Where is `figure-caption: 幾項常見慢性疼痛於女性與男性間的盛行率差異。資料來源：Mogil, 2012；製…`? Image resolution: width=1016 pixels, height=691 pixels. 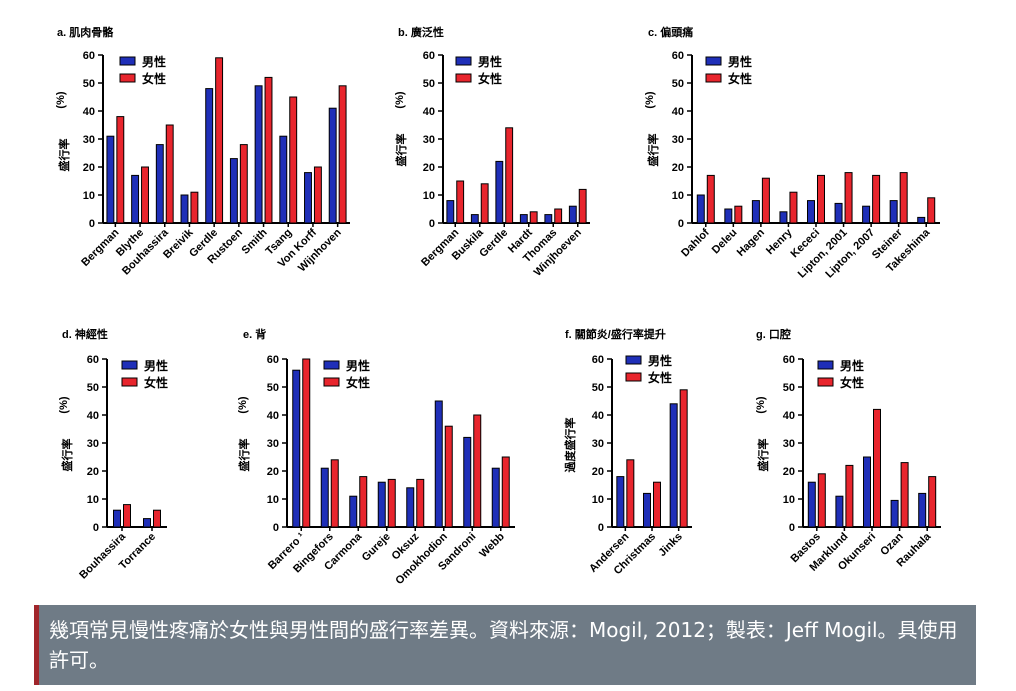 figure-caption: 幾項常見慢性疼痛於女性與男性間的盛行率差異。資料來源：Mogil, 2012；製… is located at coordinates (505, 645).